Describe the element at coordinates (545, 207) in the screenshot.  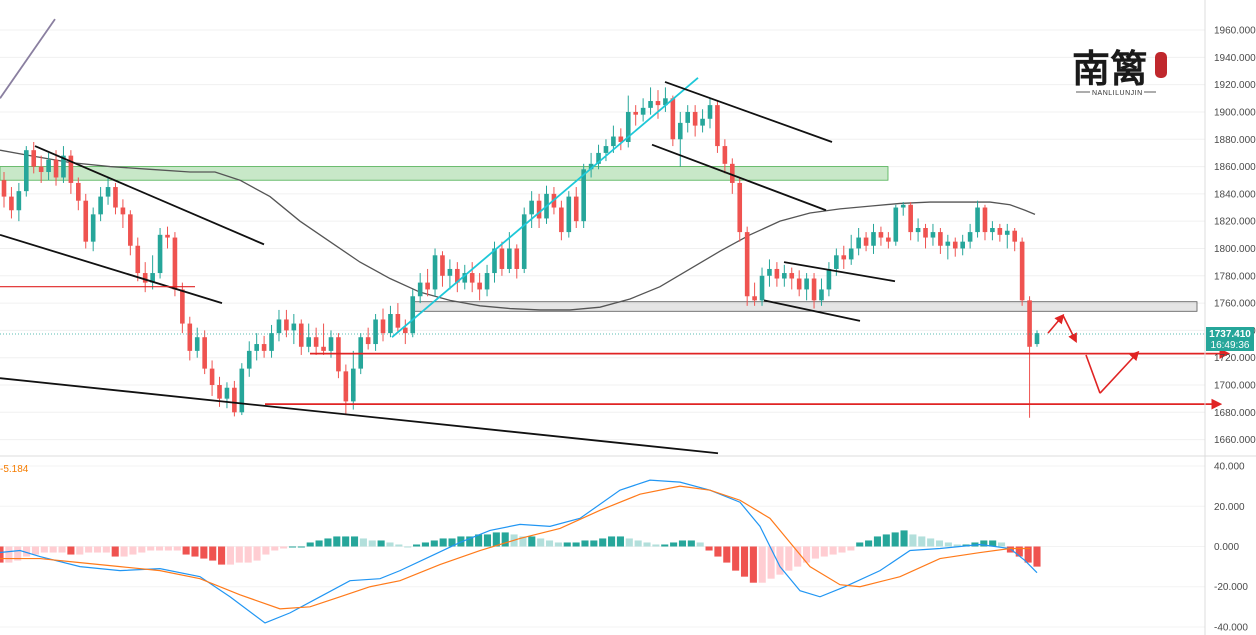
I see `rising-channel-line` at that location.